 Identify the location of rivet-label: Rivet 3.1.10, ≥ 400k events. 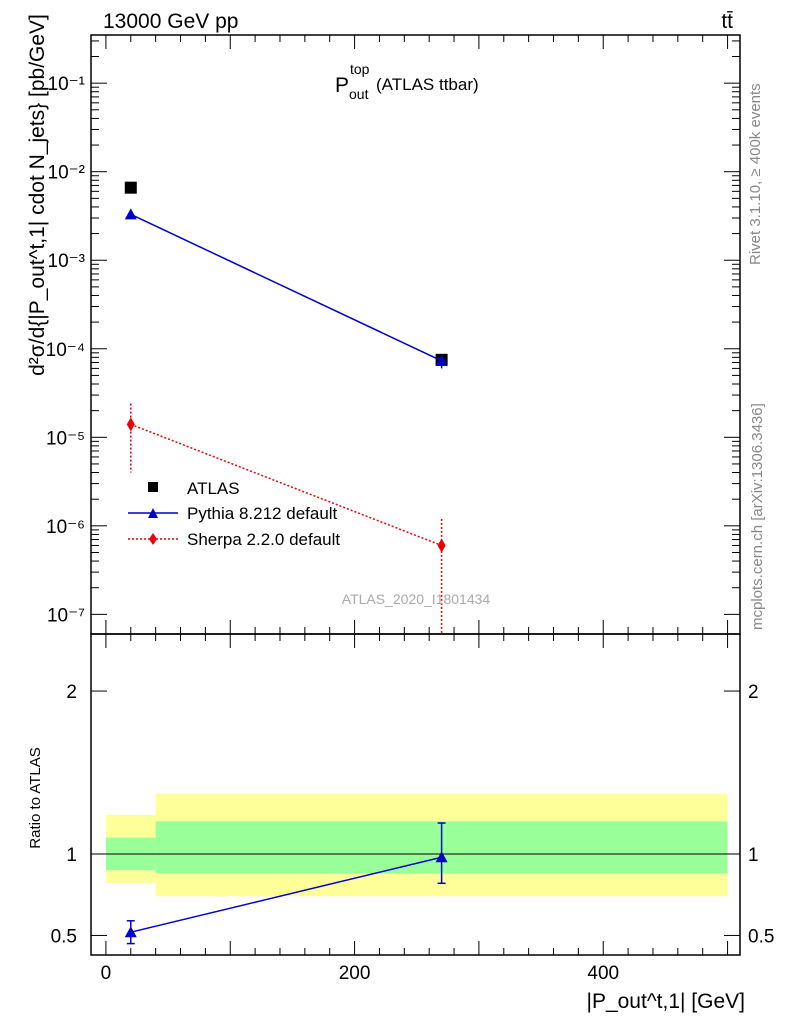
(755, 174).